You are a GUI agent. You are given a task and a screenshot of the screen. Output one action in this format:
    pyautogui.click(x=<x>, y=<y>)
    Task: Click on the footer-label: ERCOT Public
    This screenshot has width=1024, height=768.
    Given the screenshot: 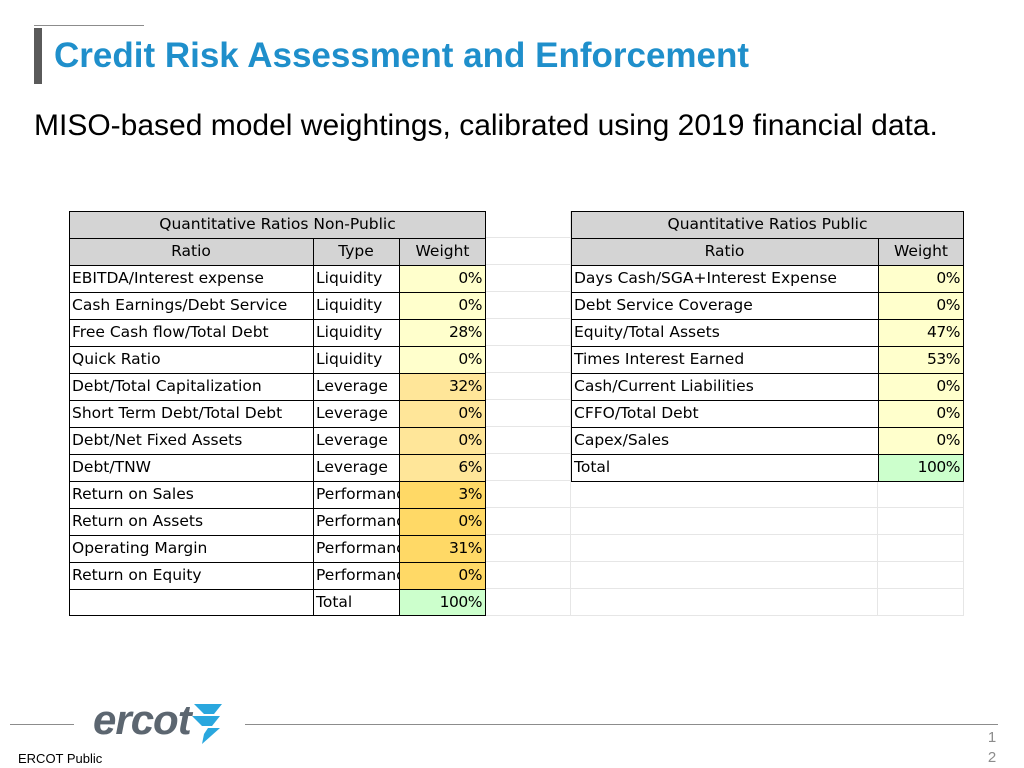 What is the action you would take?
    pyautogui.click(x=60, y=758)
    